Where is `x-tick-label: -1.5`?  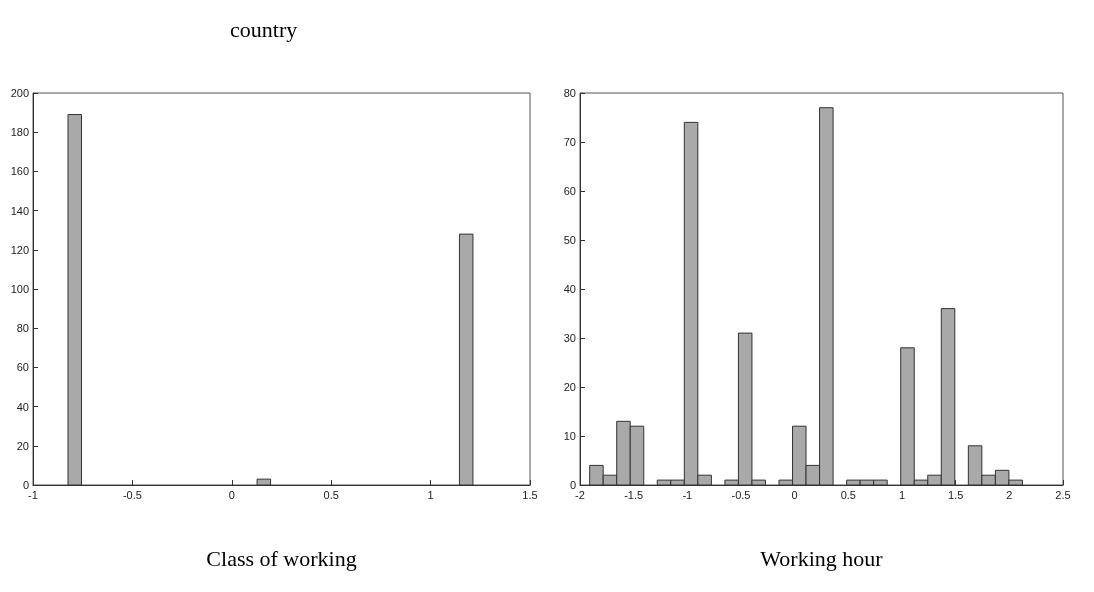
x-tick-label: -1.5 is located at coordinates (634, 494).